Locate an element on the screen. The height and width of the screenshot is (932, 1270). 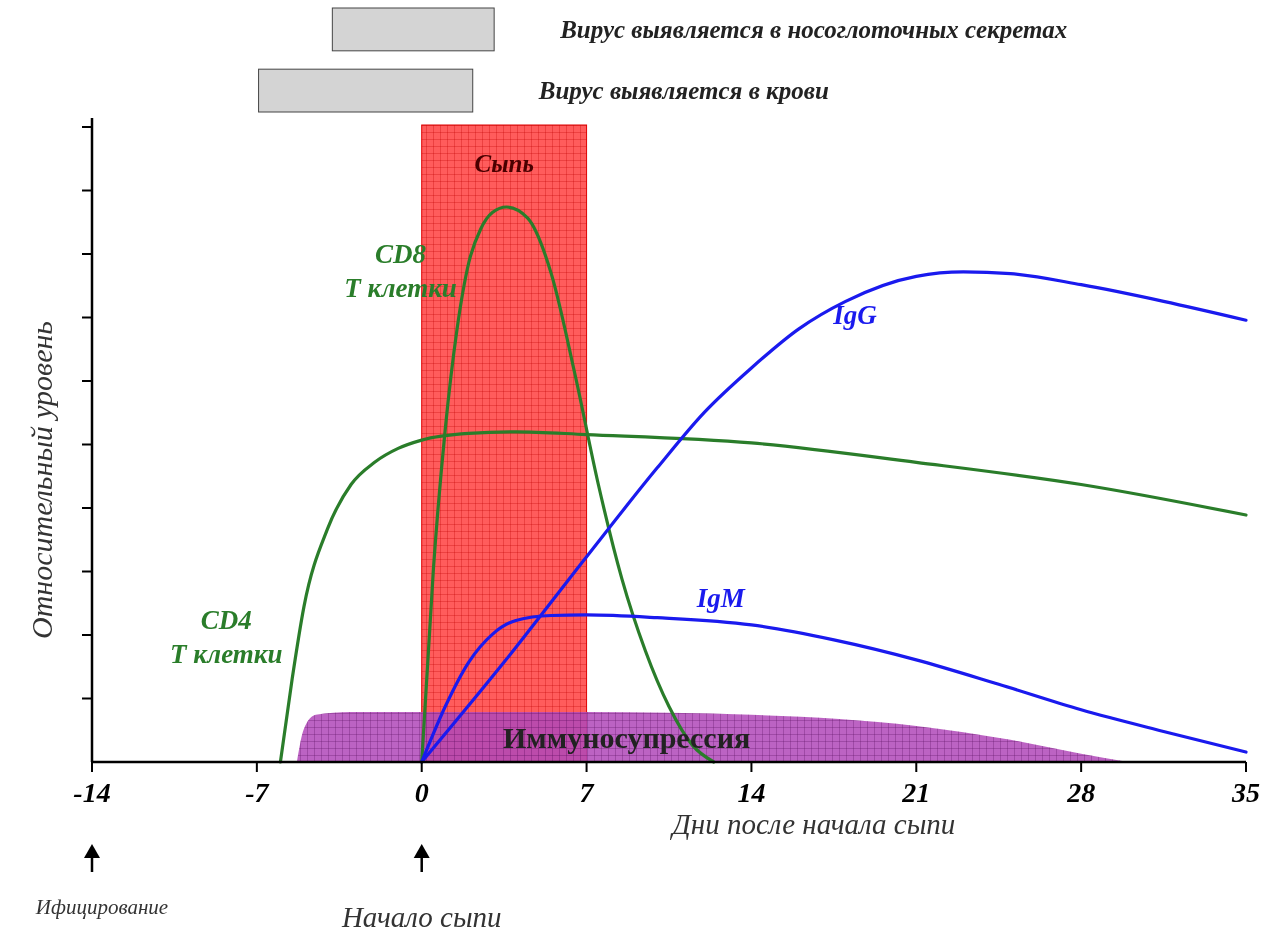
x-axis-title: Дни после начала сыпи is located at coordinates (812, 824).